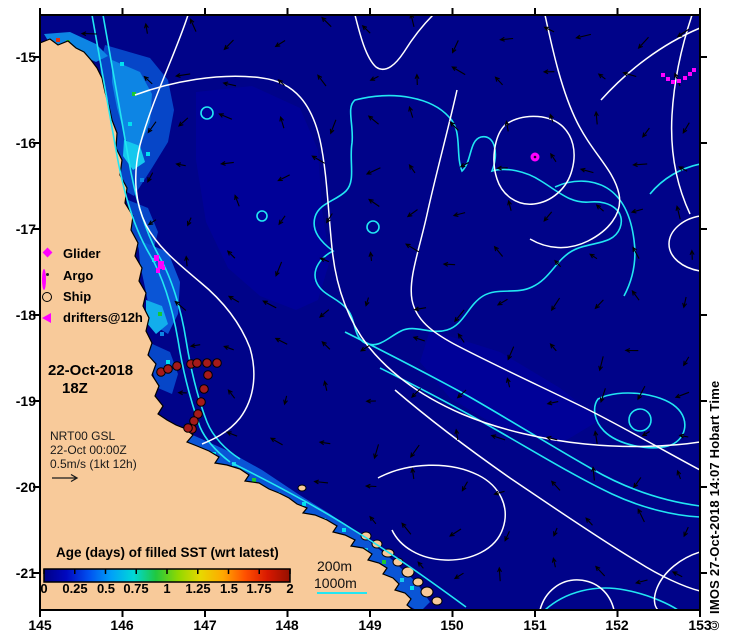 The height and width of the screenshot is (634, 741). What do you see at coordinates (88, 450) in the screenshot?
I see `nrt-datetime-label: 22-Oct 00:00Z` at bounding box center [88, 450].